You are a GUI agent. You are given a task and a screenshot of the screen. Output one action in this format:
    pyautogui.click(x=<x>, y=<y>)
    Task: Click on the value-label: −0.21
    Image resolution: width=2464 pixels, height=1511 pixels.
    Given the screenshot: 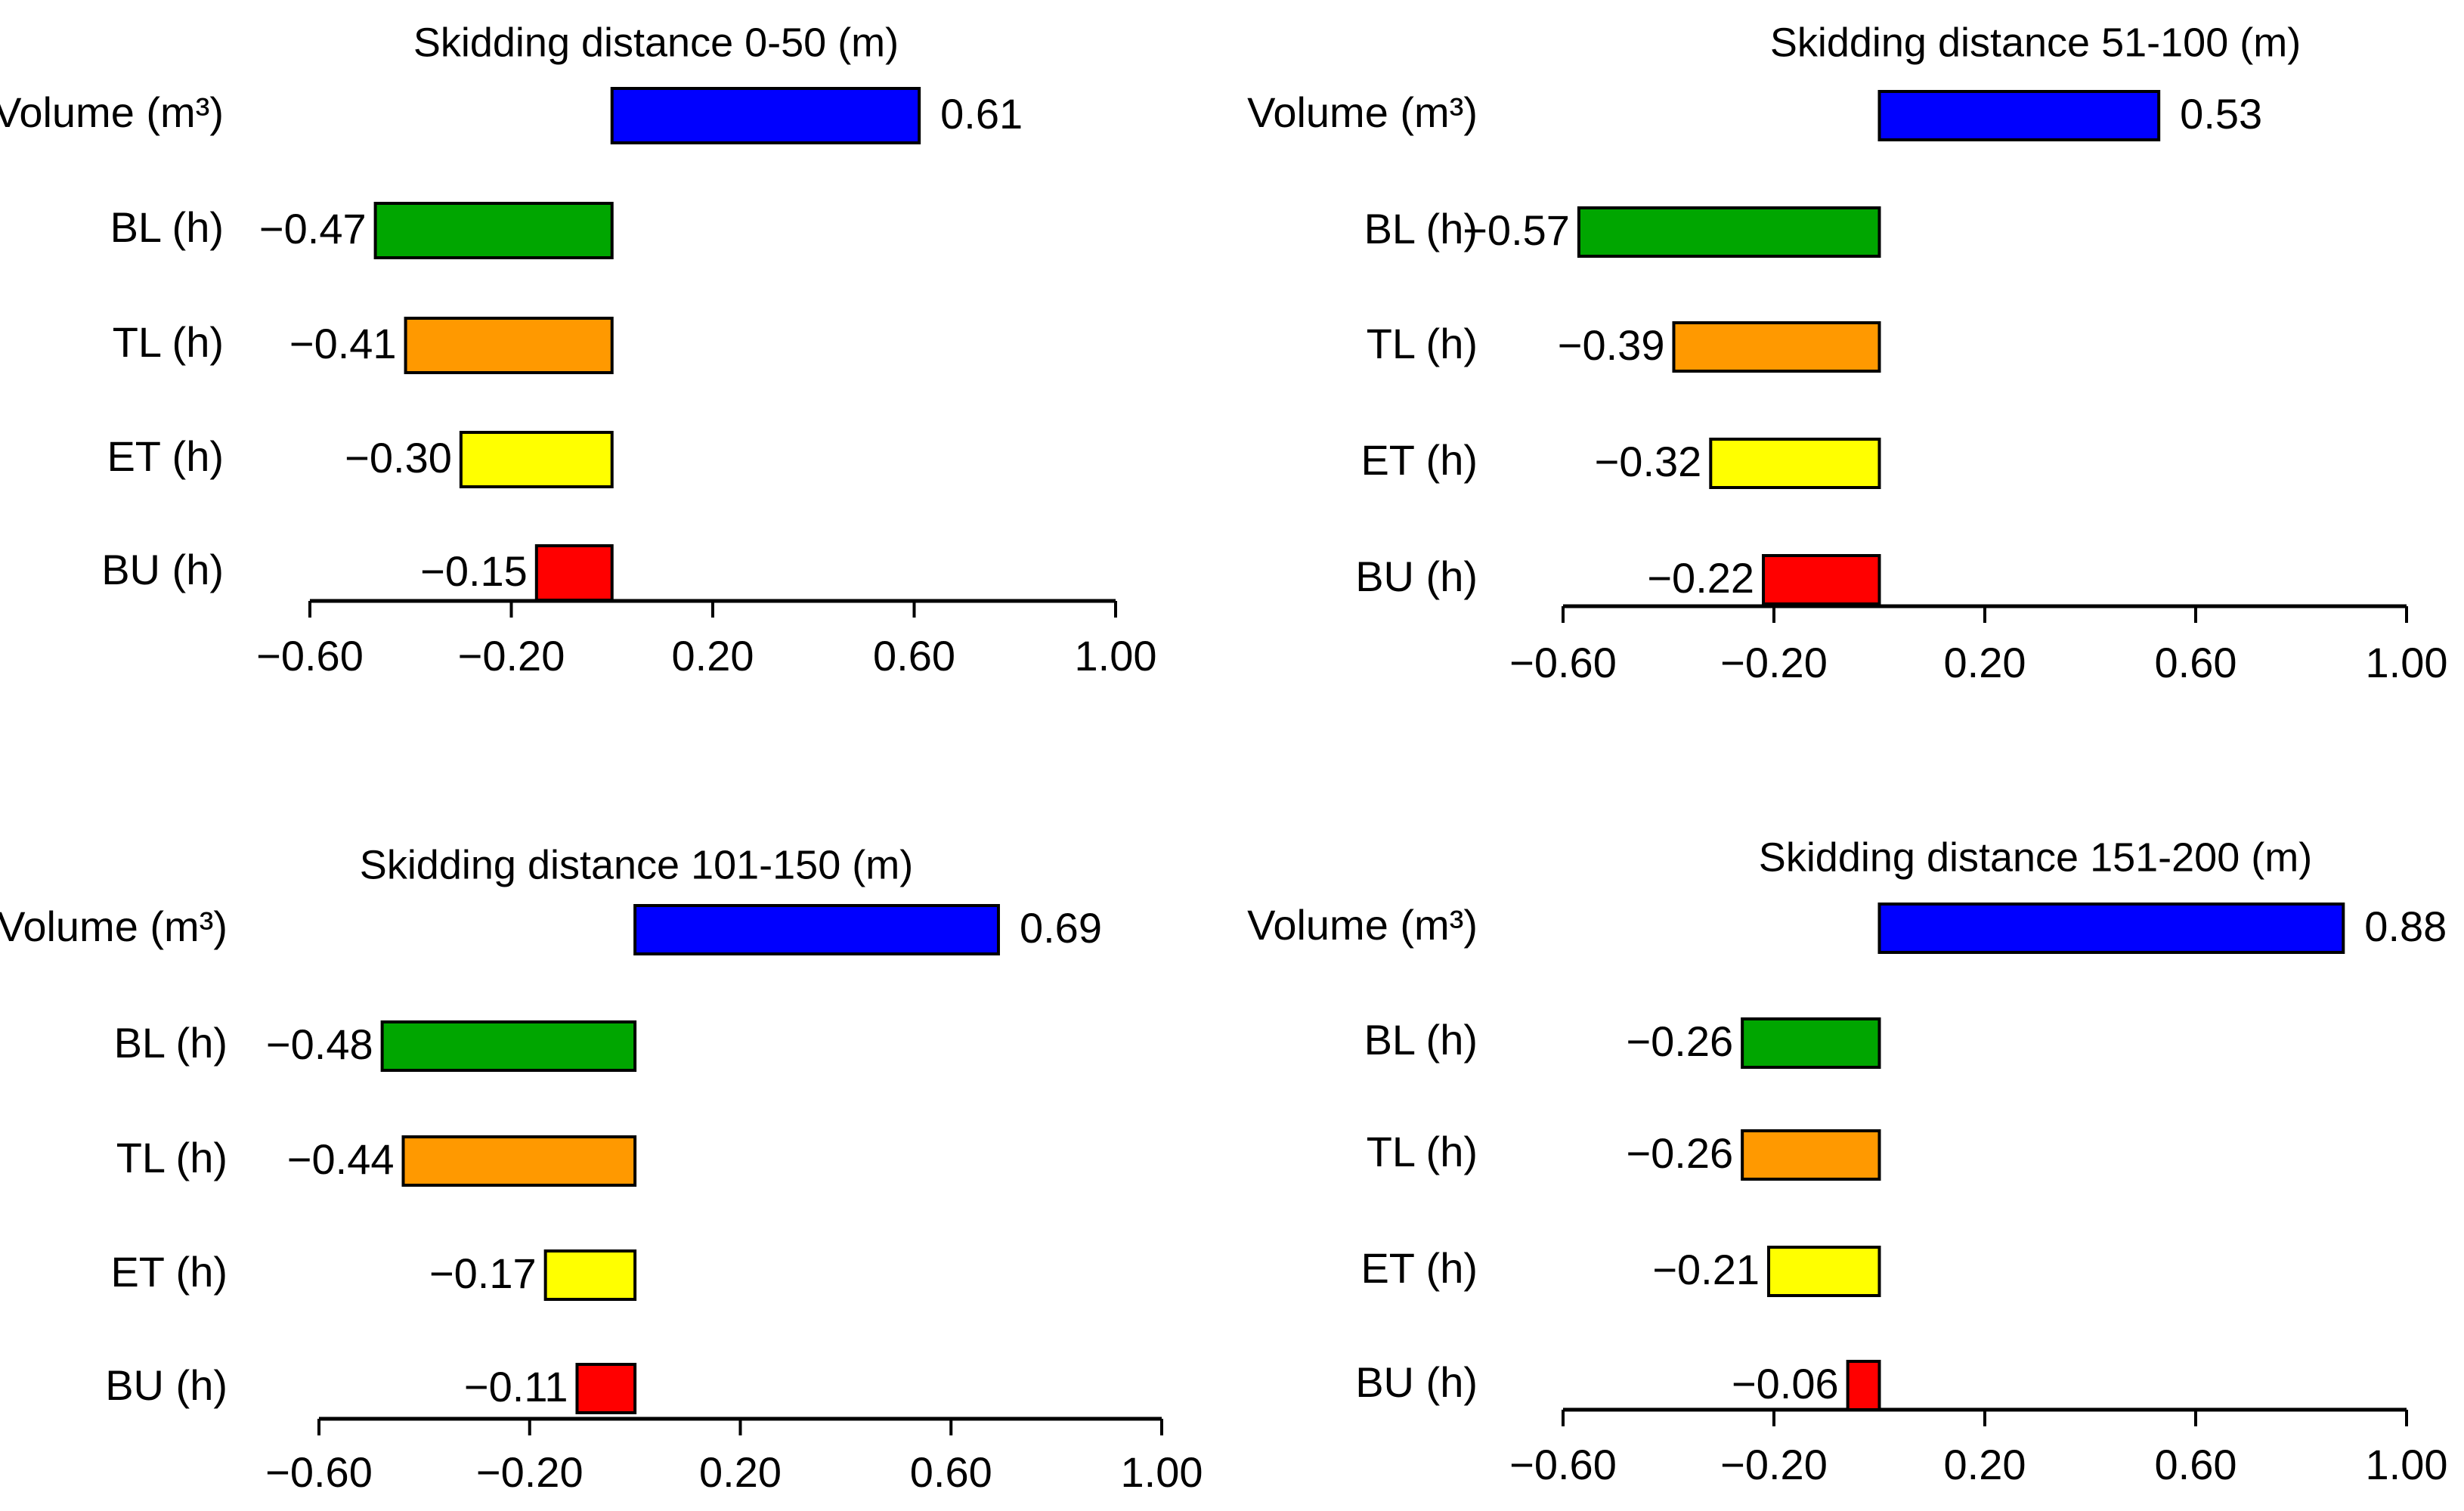 What is the action you would take?
    pyautogui.click(x=1706, y=1269)
    